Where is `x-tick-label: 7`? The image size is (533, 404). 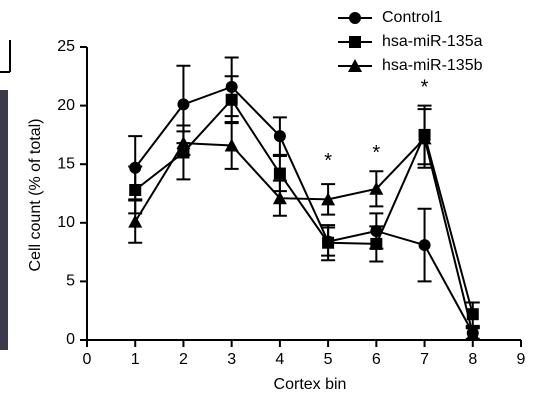
x-tick-label: 7 is located at coordinates (424, 359).